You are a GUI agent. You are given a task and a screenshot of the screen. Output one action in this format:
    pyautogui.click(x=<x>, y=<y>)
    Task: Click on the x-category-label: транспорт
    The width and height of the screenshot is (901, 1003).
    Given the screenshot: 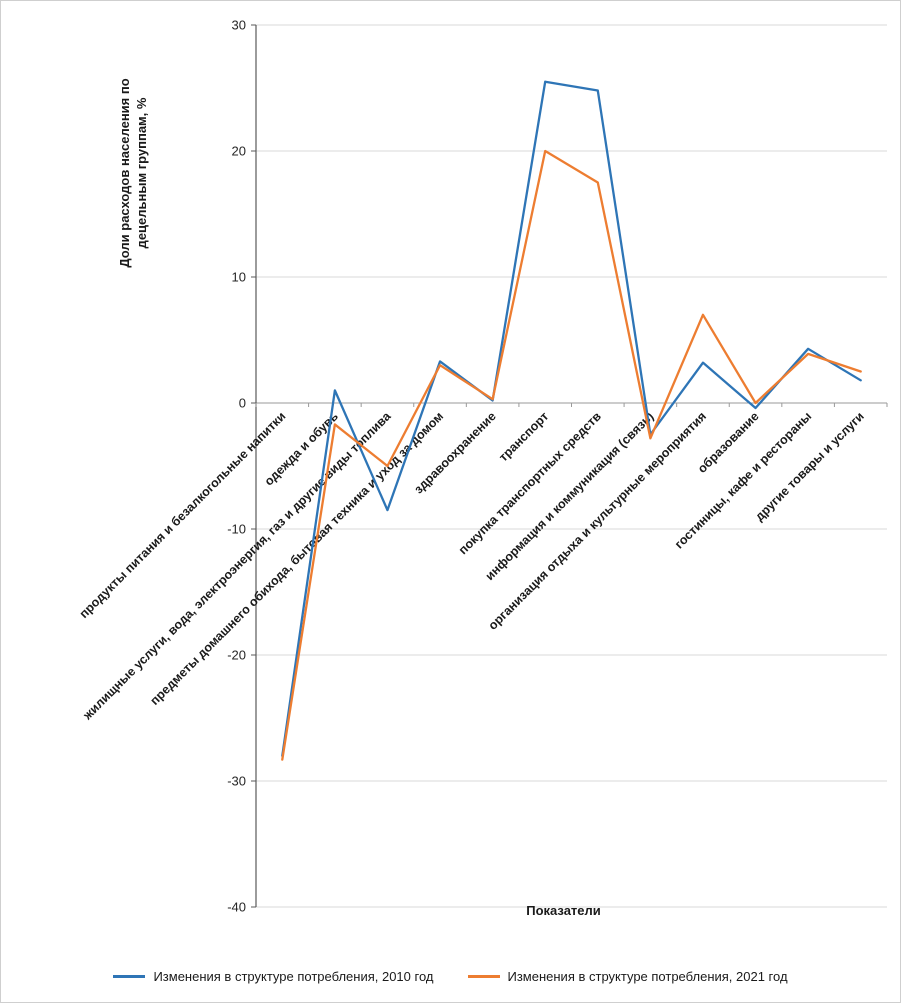 What is the action you would take?
    pyautogui.click(x=523, y=436)
    